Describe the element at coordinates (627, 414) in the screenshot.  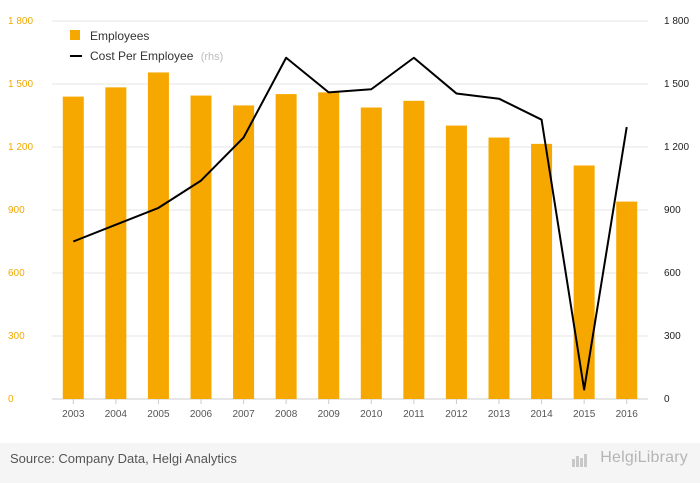
I see `x-tick-label: 2016` at that location.